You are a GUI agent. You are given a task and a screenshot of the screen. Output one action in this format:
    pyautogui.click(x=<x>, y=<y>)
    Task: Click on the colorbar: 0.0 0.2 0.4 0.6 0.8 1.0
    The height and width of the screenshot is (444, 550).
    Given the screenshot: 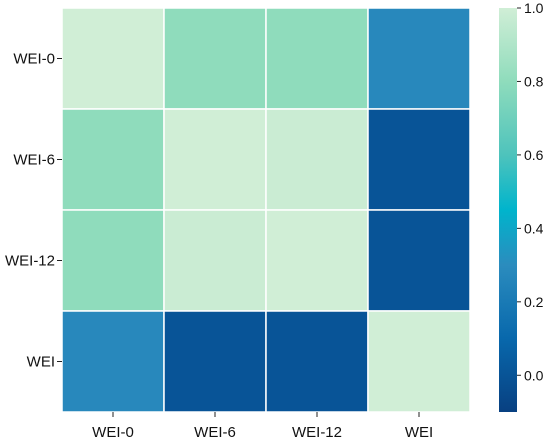 What is the action you would take?
    pyautogui.click(x=521, y=206)
    